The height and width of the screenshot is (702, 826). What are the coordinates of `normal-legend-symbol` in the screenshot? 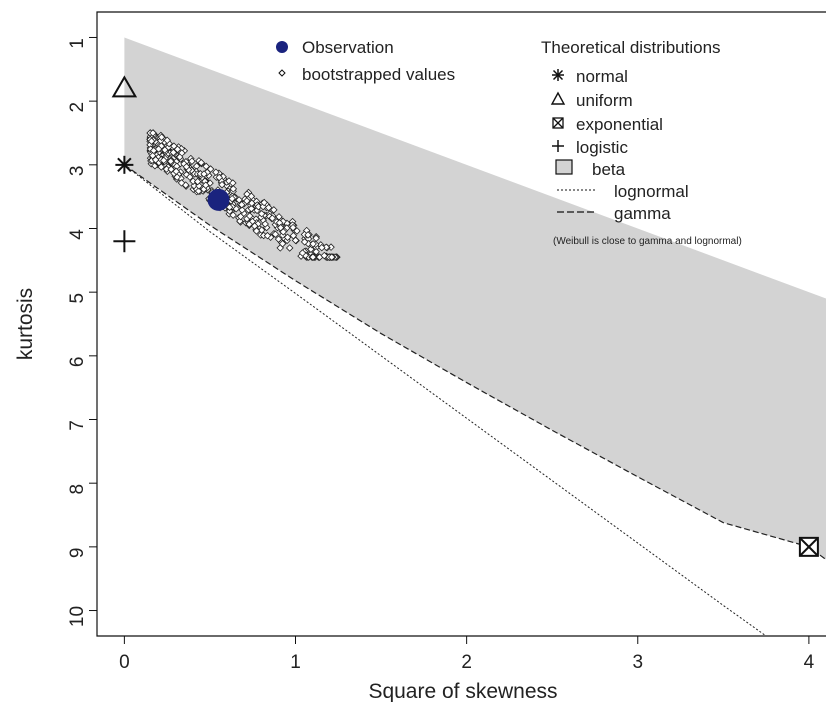 It's located at (558, 75).